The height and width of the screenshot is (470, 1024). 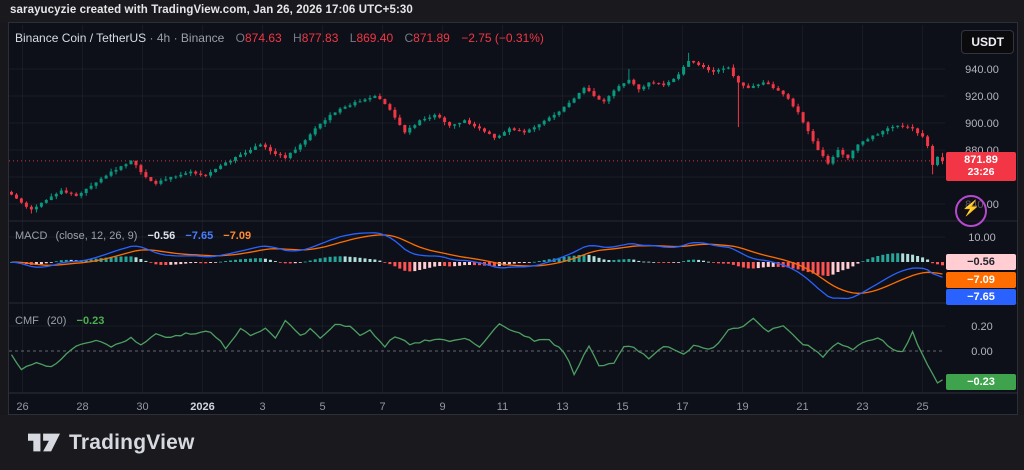 What do you see at coordinates (981, 297) in the screenshot?
I see `macd-line-badge: −7.65` at bounding box center [981, 297].